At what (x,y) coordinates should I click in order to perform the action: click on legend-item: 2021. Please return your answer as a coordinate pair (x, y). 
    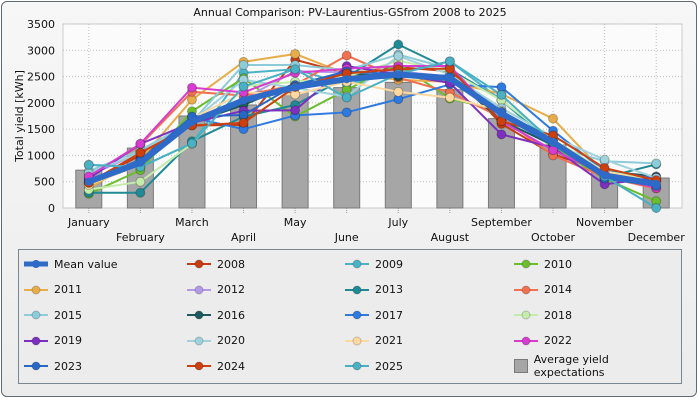
    Looking at the image, I should click on (374, 341).